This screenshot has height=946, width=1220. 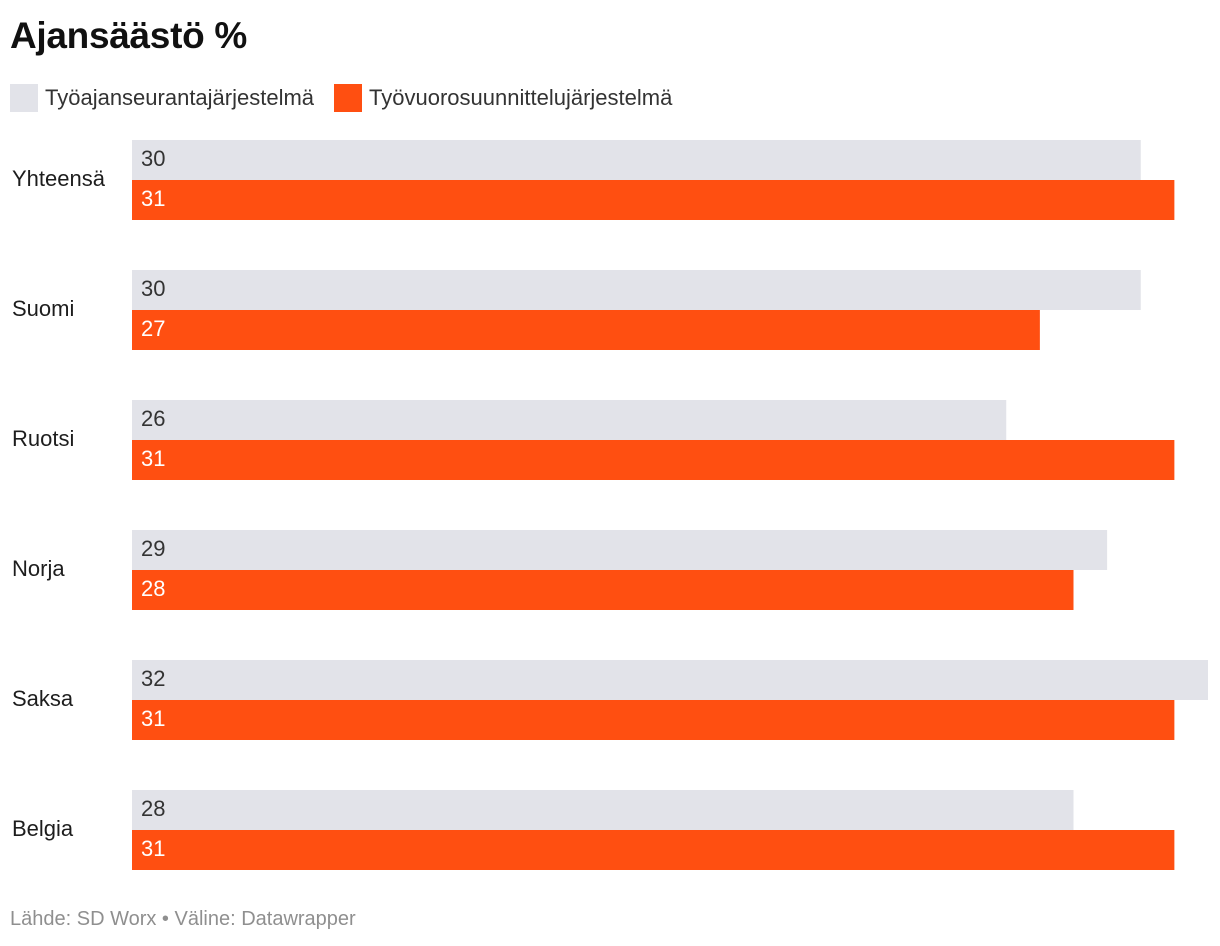 What do you see at coordinates (180, 97) in the screenshot?
I see `legend-label-series-1: Työajanseurantajärjestelmä` at bounding box center [180, 97].